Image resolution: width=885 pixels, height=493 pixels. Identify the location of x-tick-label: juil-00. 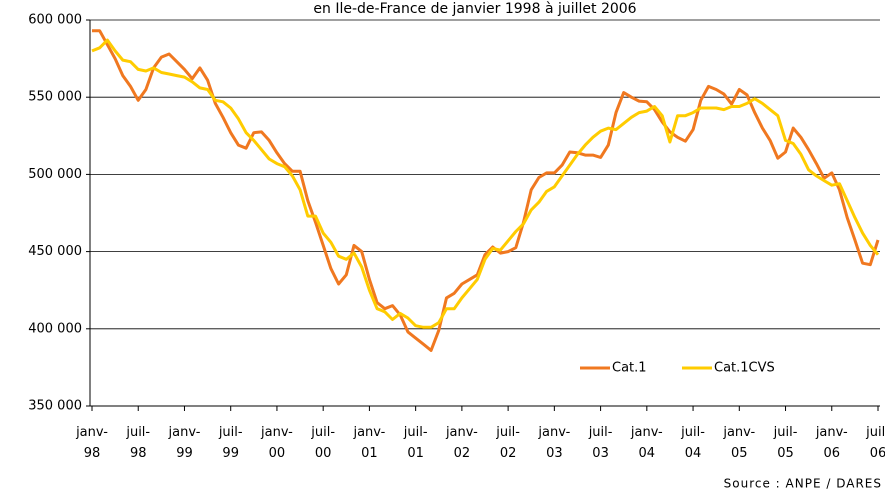
(323, 443).